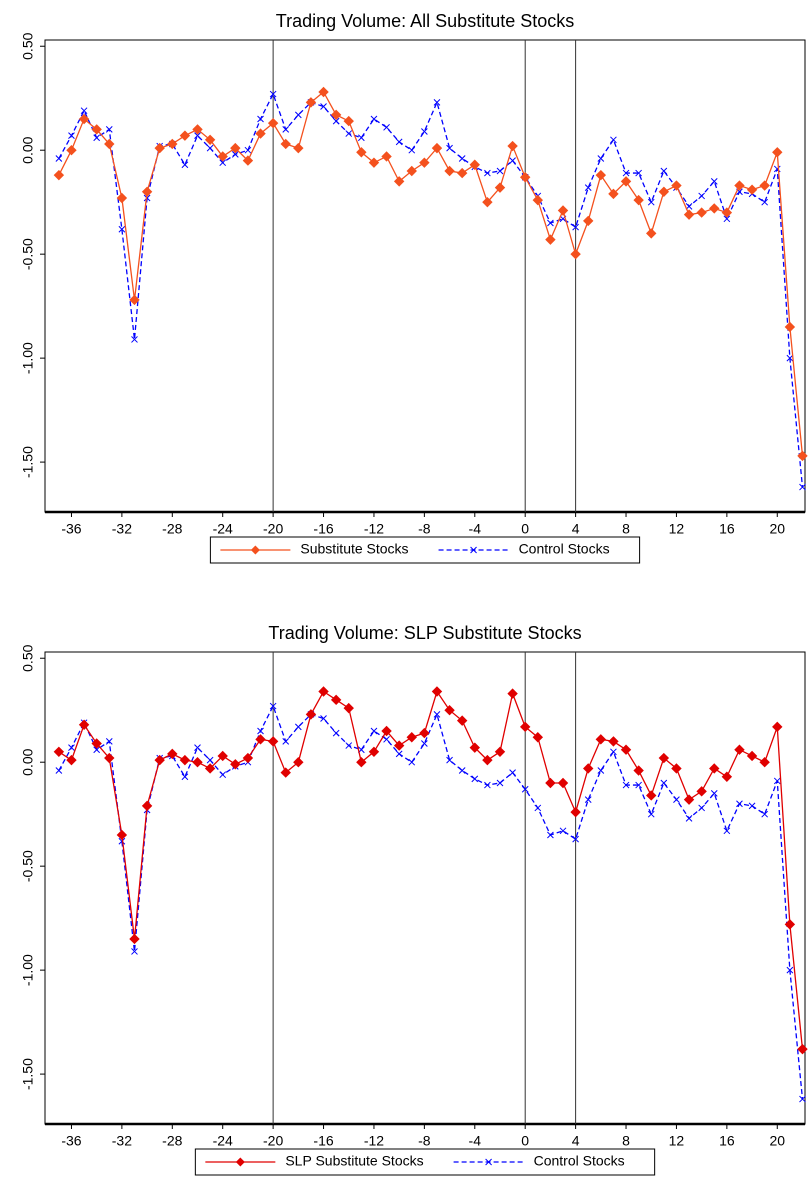 The width and height of the screenshot is (809, 1182). Describe the element at coordinates (525, 529) in the screenshot. I see `x-tick-label: 0` at that location.